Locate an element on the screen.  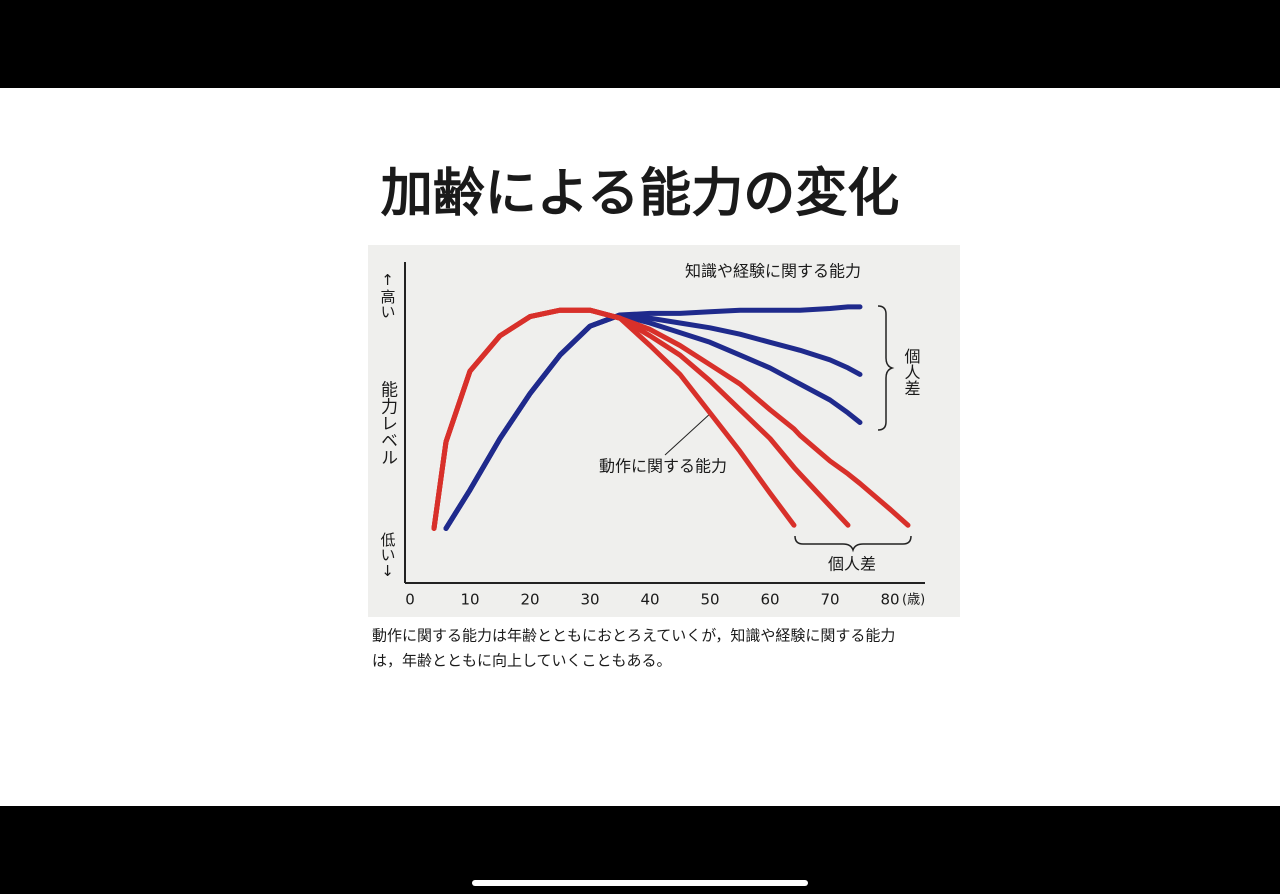
leader-line is located at coordinates (688, 433).